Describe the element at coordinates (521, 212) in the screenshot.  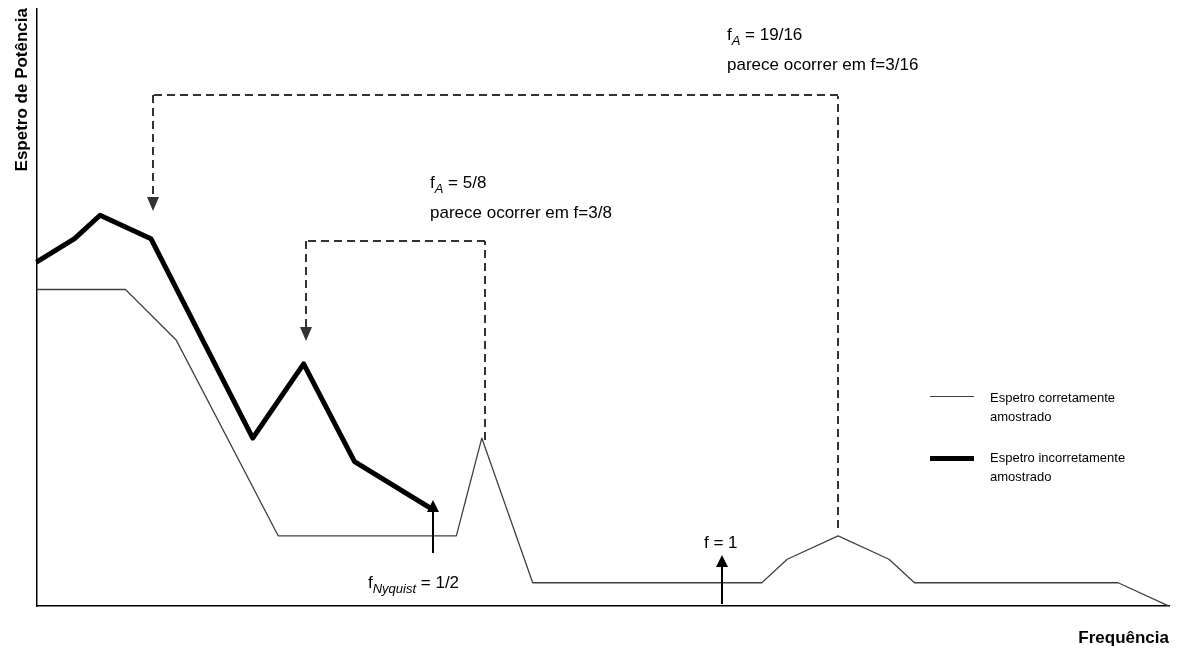
I see `annotation: parece ocorrer em f=3/8` at that location.